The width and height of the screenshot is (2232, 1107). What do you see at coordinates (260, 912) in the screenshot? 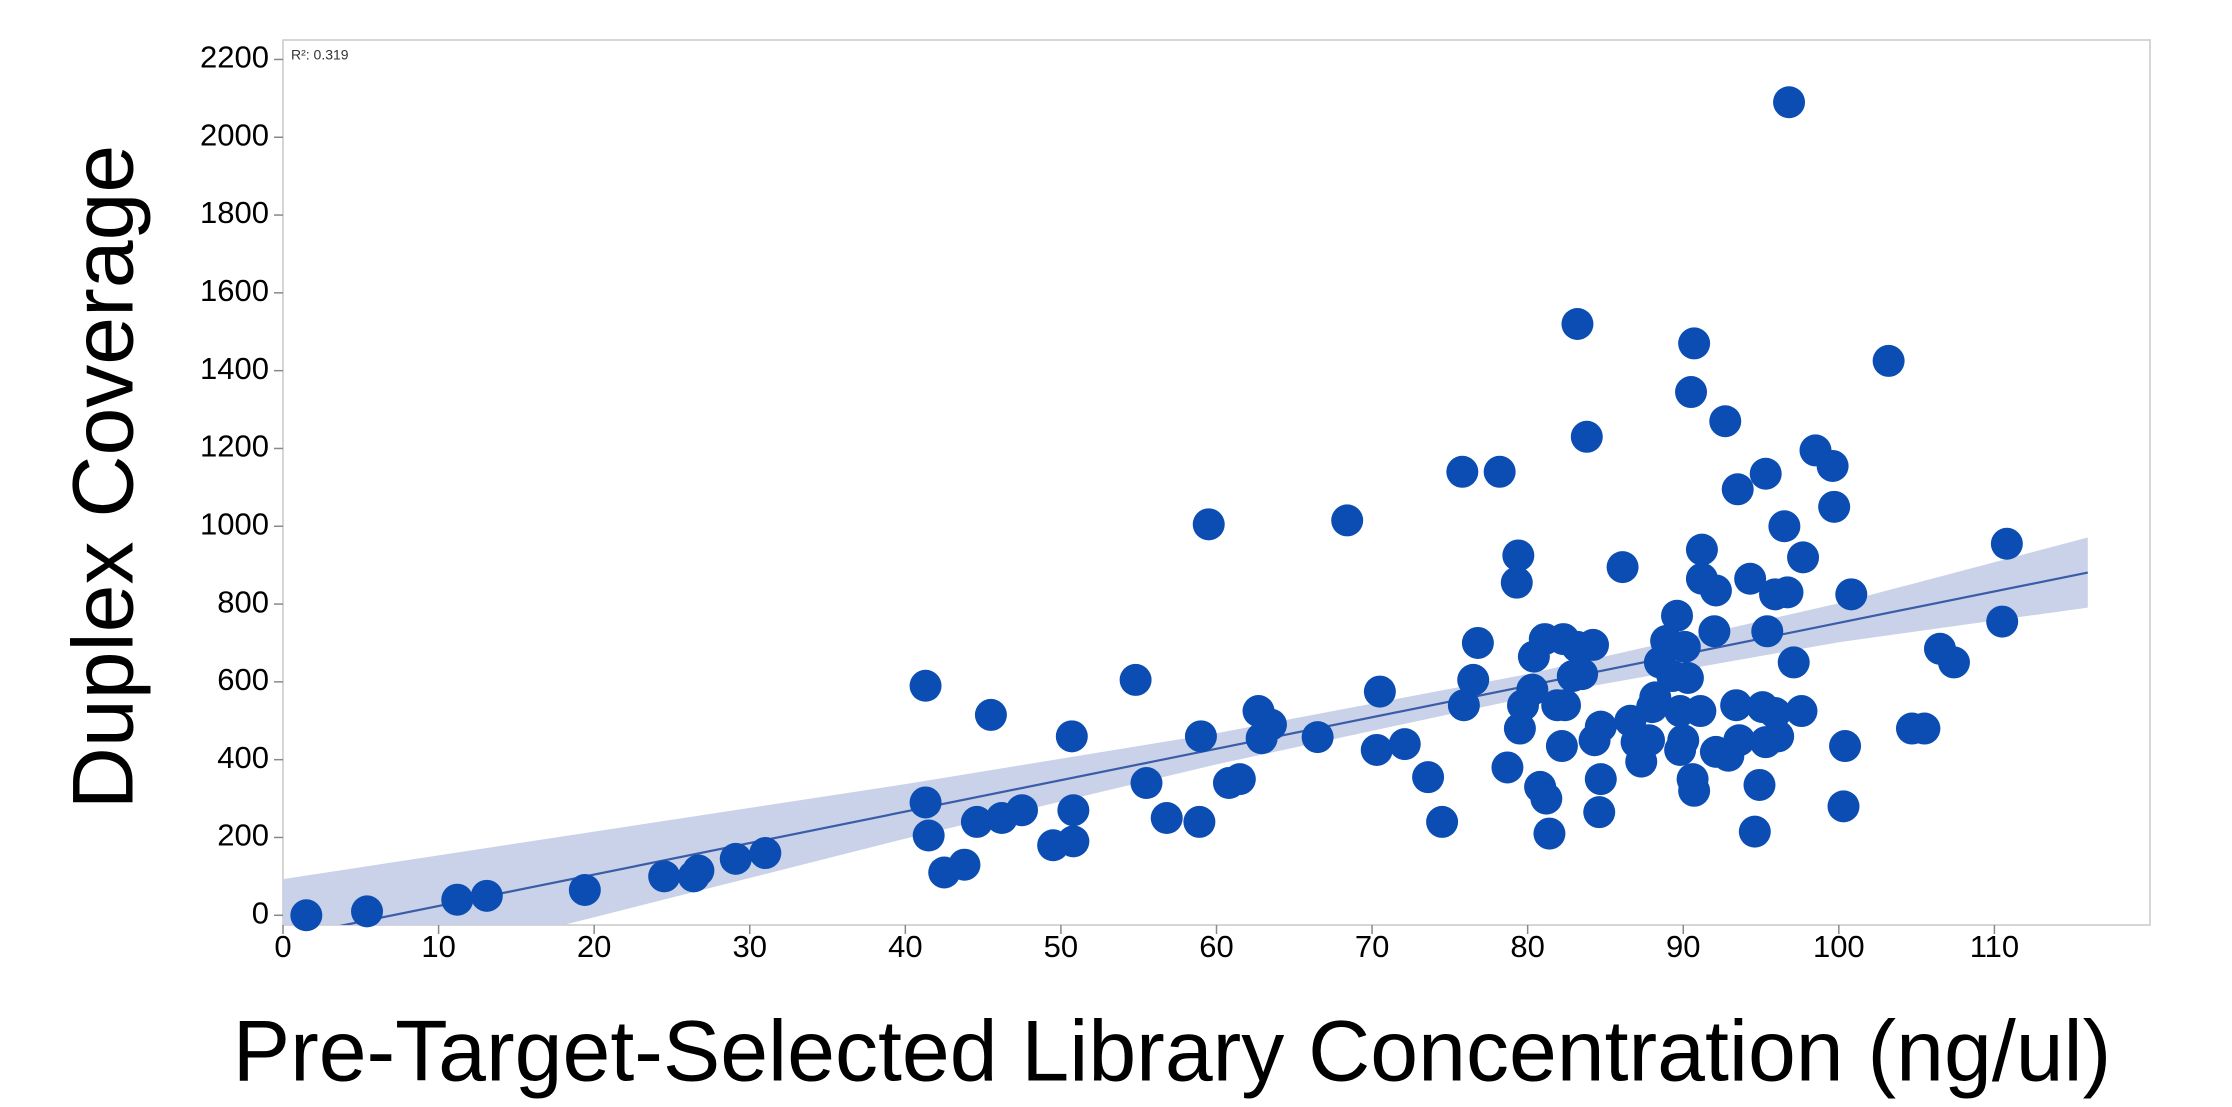
I see `y-tick-label: 0` at bounding box center [260, 912].